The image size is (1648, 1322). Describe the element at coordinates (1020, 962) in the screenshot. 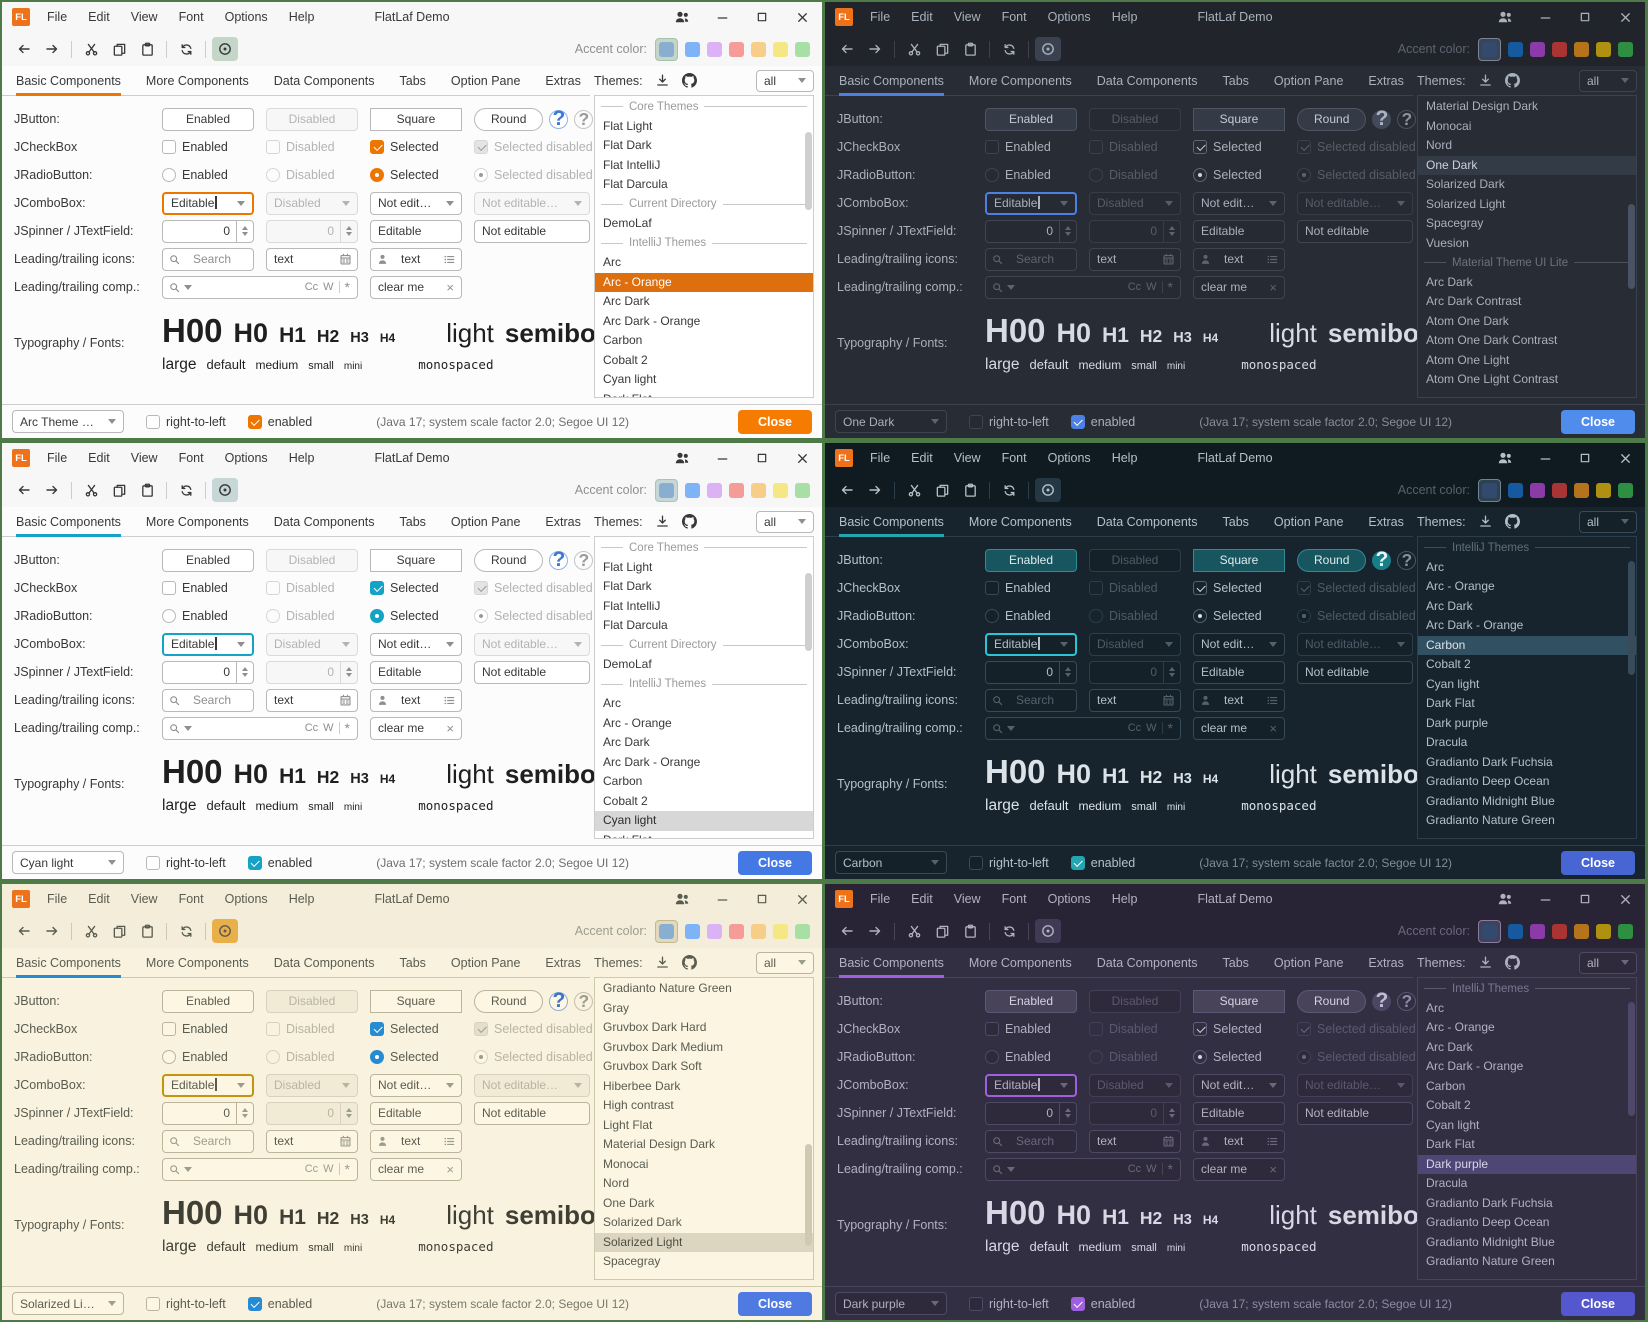

I see `tab-more-components: More Components` at that location.